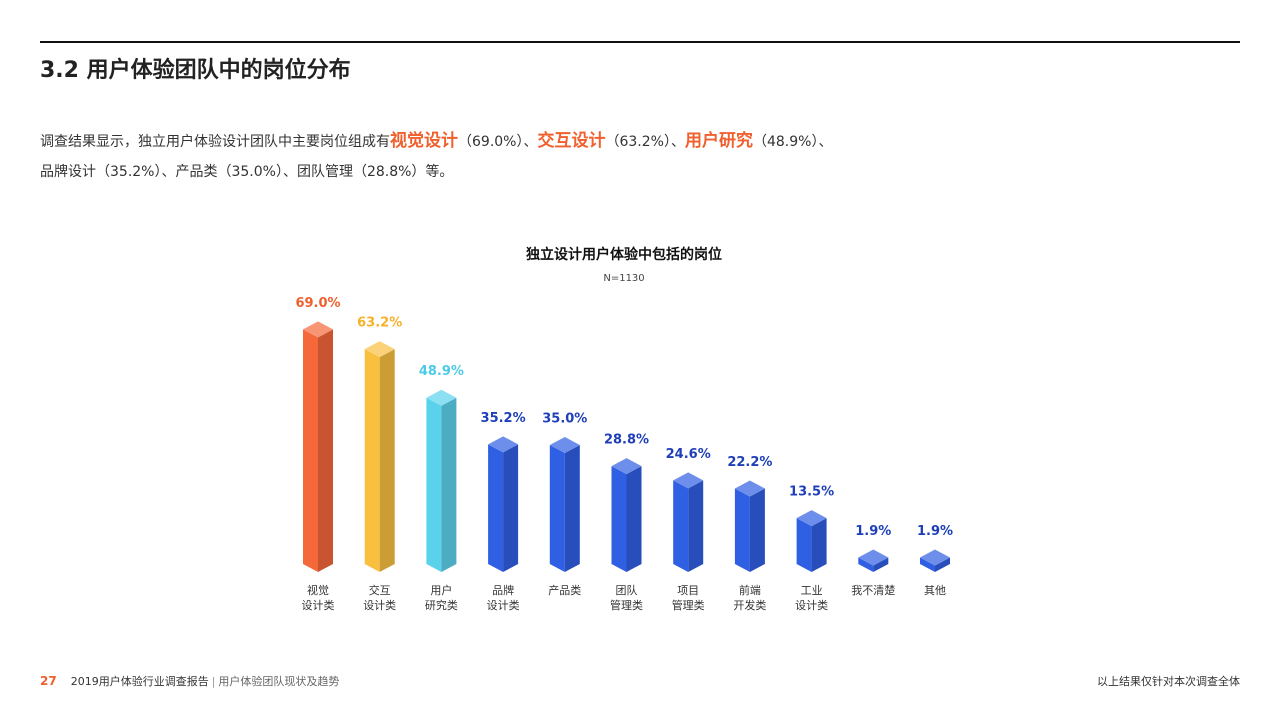 The width and height of the screenshot is (1280, 727). Describe the element at coordinates (564, 419) in the screenshot. I see `value-label: 35.0%` at that location.